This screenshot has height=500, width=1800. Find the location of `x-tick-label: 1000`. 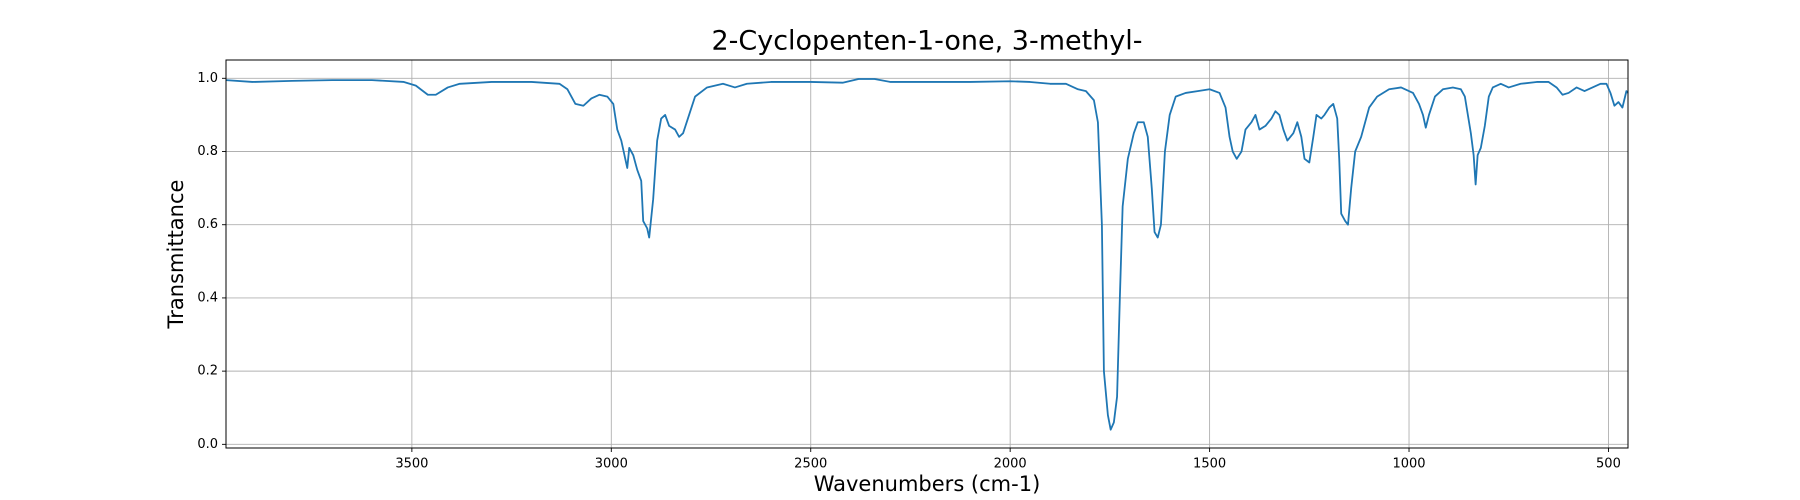

x-tick-label: 1000 is located at coordinates (1408, 464).